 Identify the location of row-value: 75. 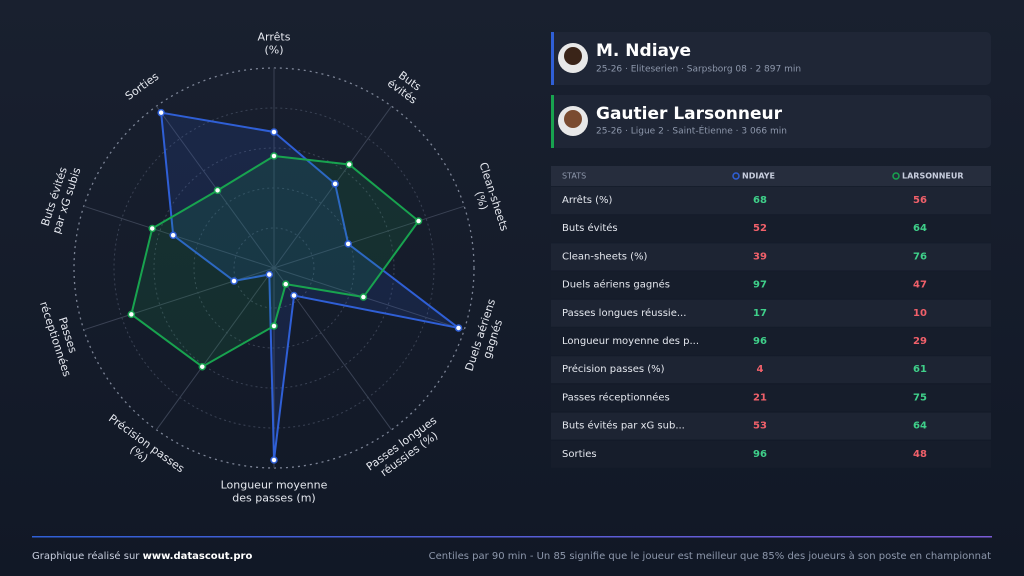
(920, 397).